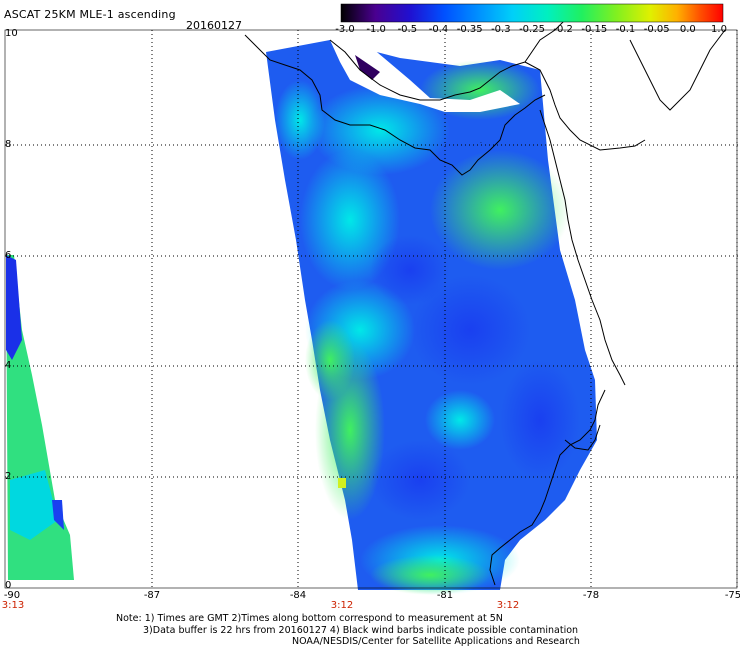 The width and height of the screenshot is (740, 650). Describe the element at coordinates (532, 13) in the screenshot. I see `colorbar` at that location.